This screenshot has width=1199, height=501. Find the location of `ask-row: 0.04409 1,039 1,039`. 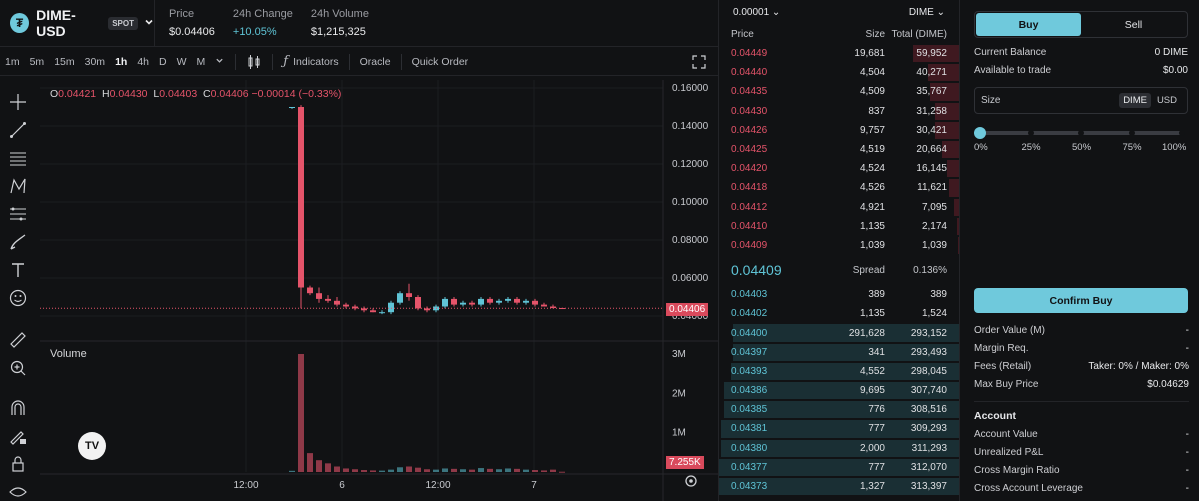

ask-row: 0.04409 1,039 1,039 is located at coordinates (839, 245).